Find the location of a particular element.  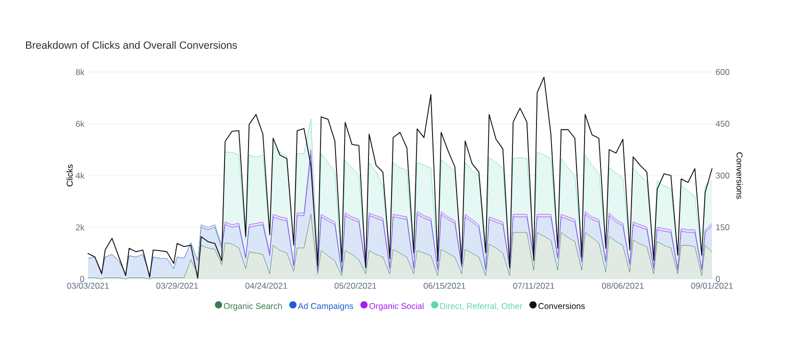

y-axis-title: Clicks is located at coordinates (69, 175).